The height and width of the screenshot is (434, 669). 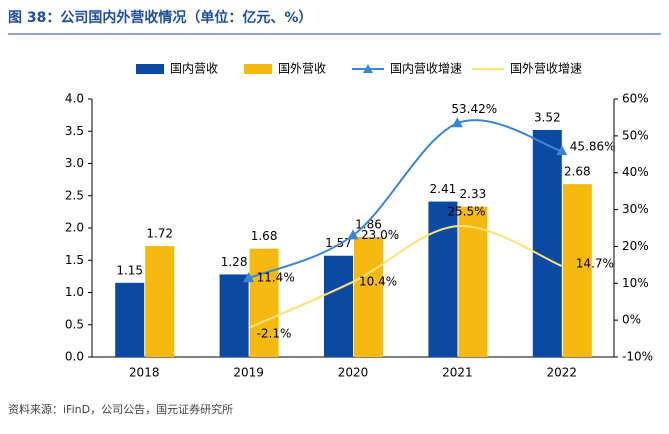 I want to click on y-tick-label: 1.5, so click(x=74, y=260).